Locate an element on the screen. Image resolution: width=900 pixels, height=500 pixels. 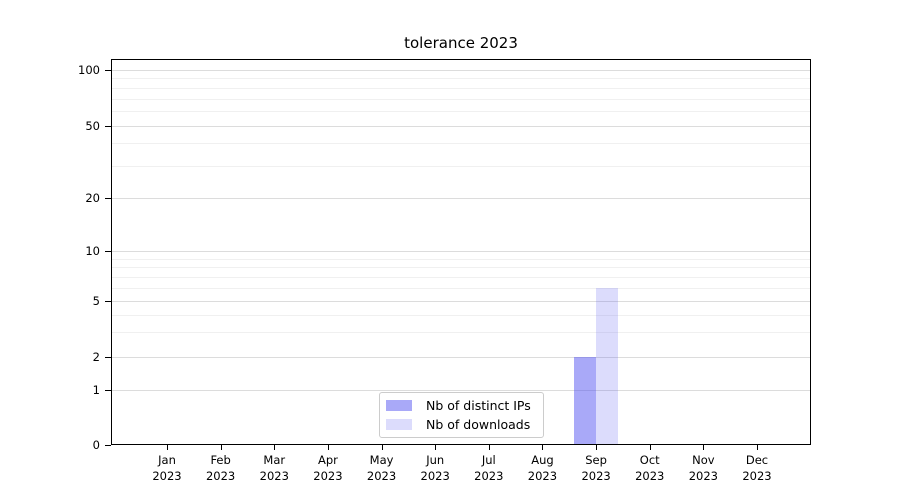
legend-label-downloads: Nb of downloads is located at coordinates (478, 424).